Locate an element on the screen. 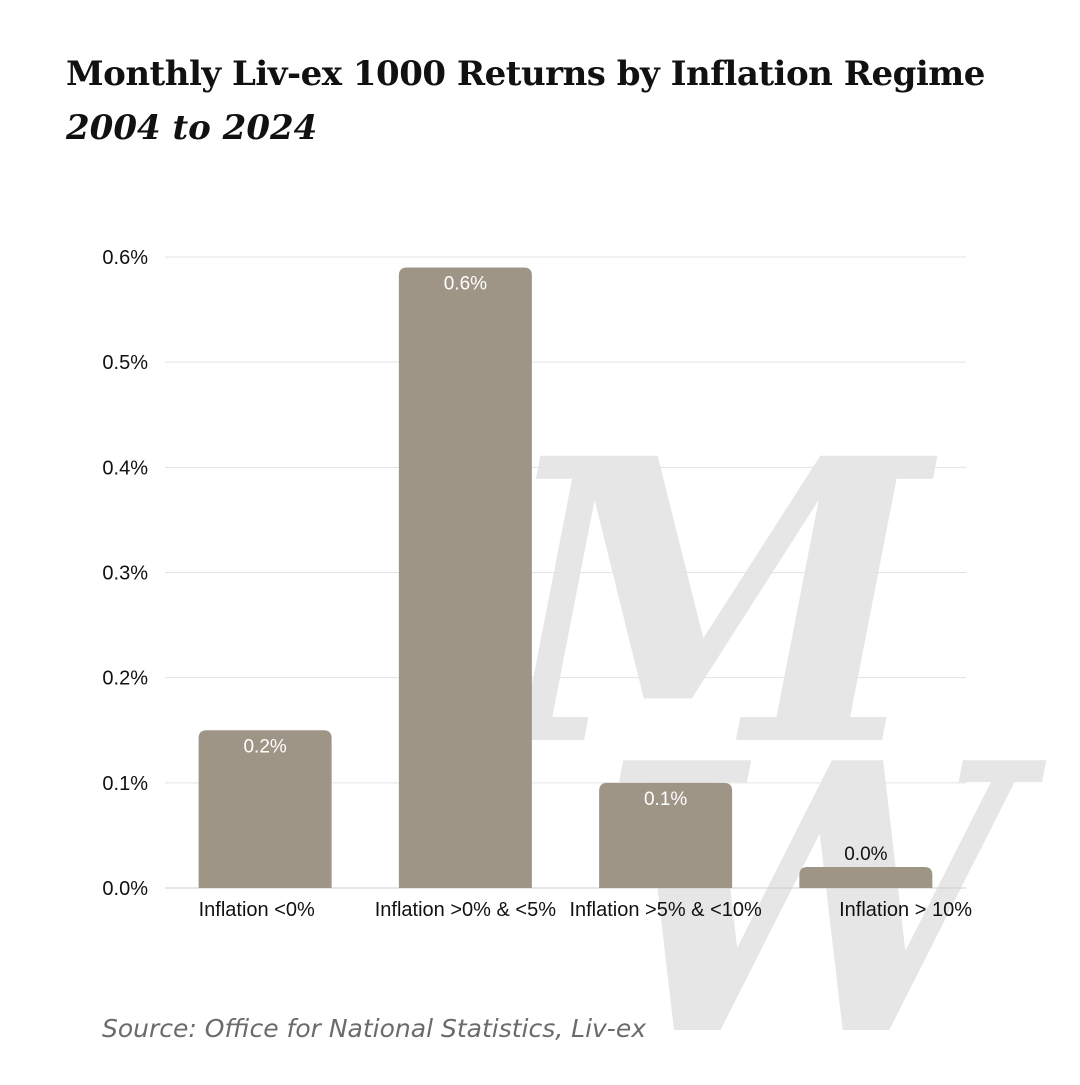 The width and height of the screenshot is (1080, 1085). y-tick-label: 0.2% is located at coordinates (125, 679).